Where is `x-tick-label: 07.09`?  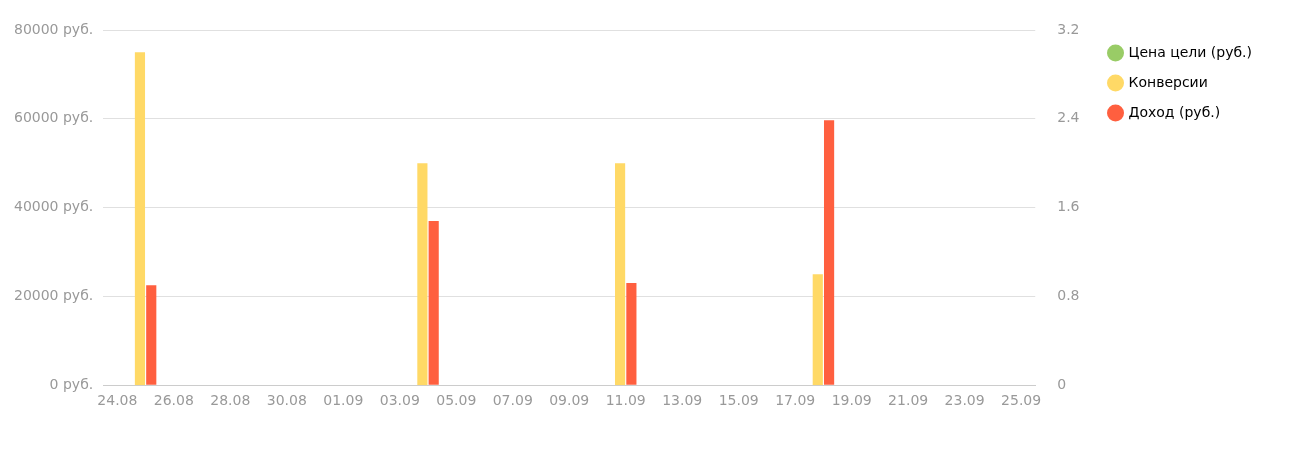 x-tick-label: 07.09 is located at coordinates (512, 400).